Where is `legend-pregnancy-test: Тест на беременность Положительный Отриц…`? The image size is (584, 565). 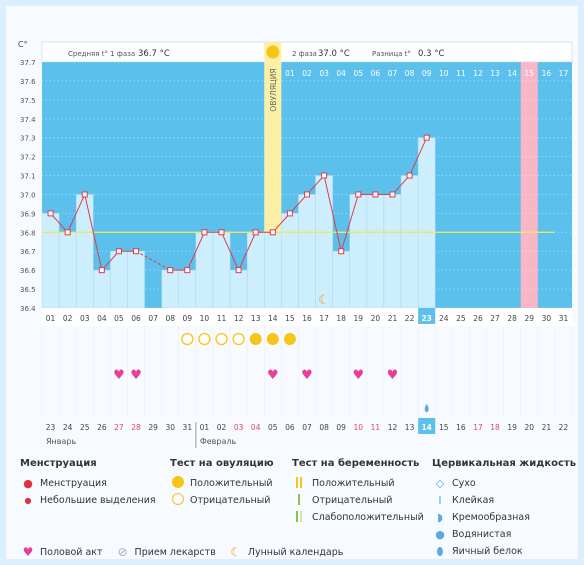 legend-pregnancy-test: Тест на беременность Положительный Отриц… is located at coordinates (358, 492).